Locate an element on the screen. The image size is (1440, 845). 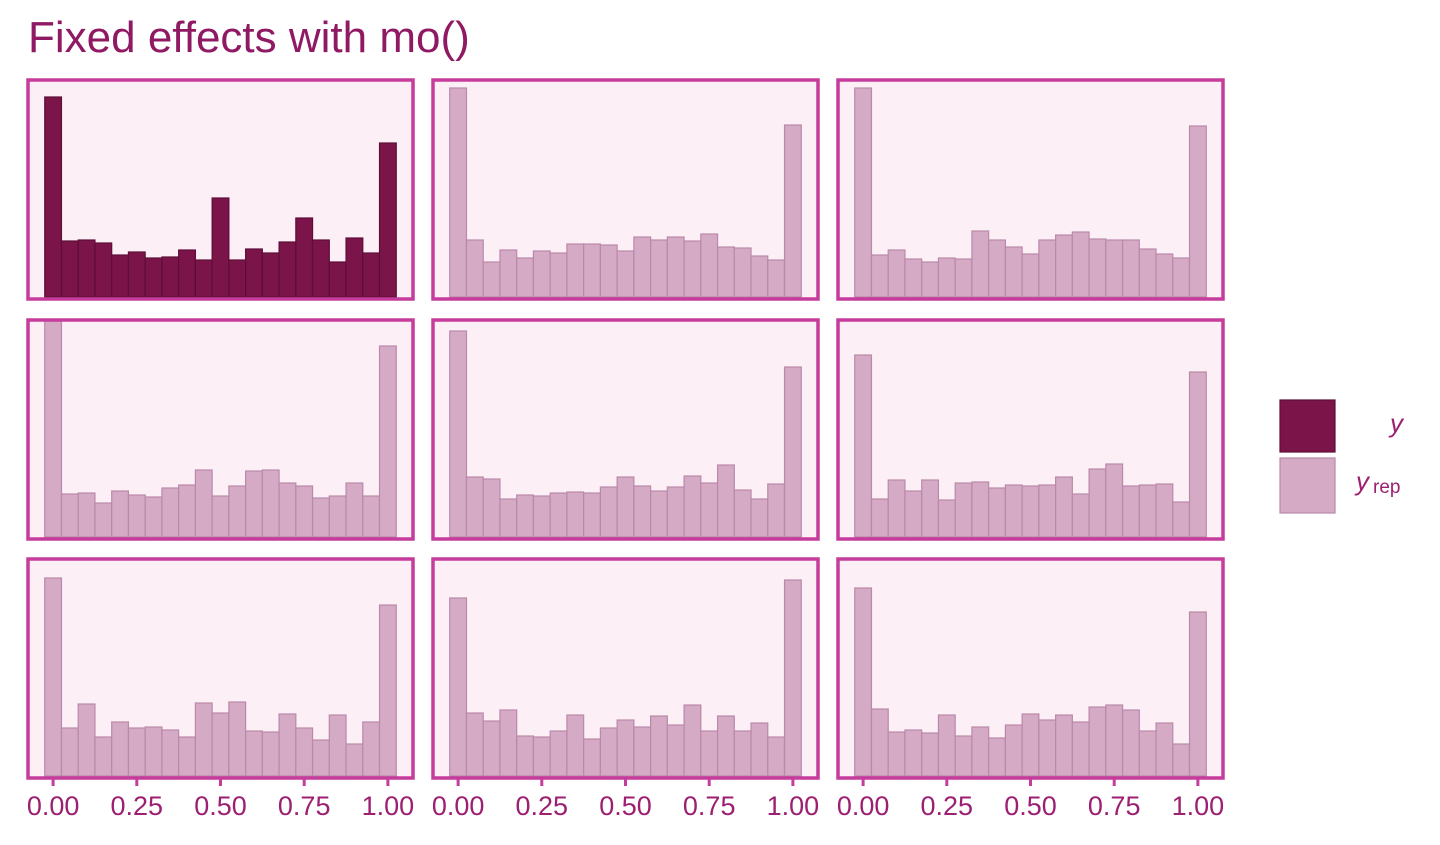
panel is located at coordinates (220, 677).